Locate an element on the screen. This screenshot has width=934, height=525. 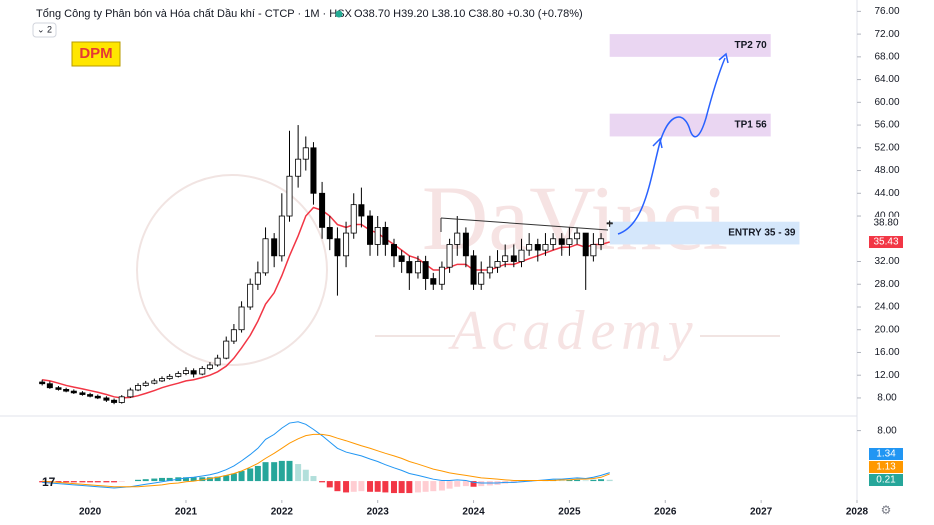
trend-line is located at coordinates (524, 224).